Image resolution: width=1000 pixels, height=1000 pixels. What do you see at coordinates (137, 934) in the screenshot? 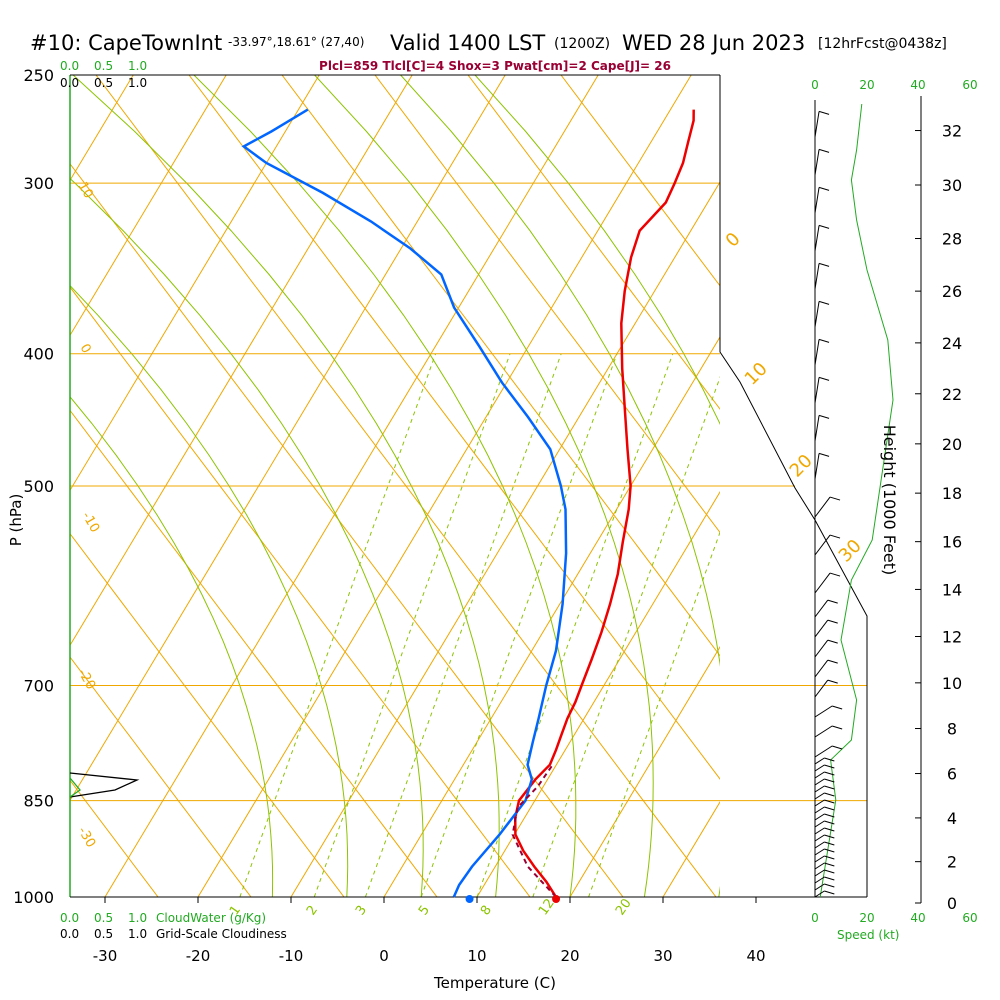
I see `cloudiness-scale-label: 1.0` at bounding box center [137, 934].